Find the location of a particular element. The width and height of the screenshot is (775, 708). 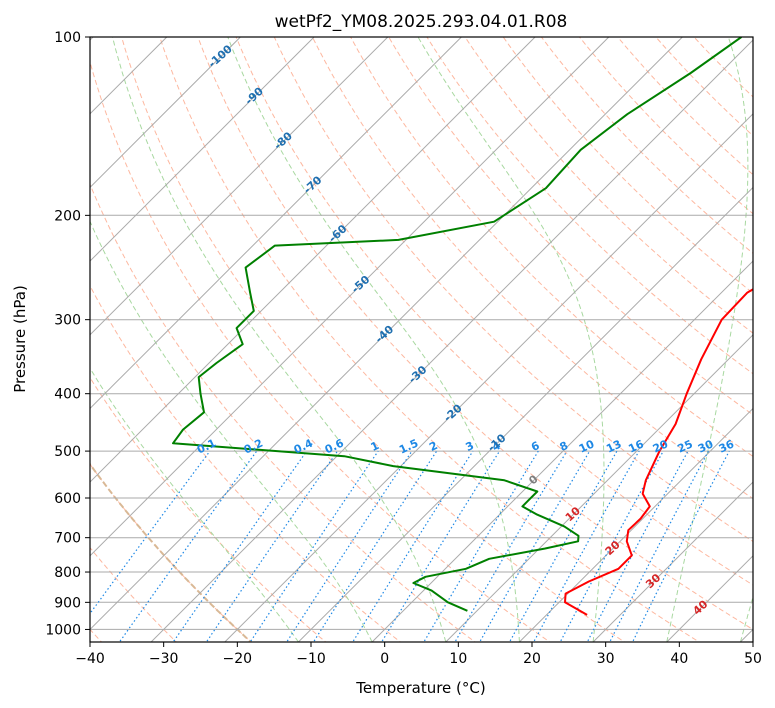

x-tick-label: −40 is located at coordinates (90, 659).